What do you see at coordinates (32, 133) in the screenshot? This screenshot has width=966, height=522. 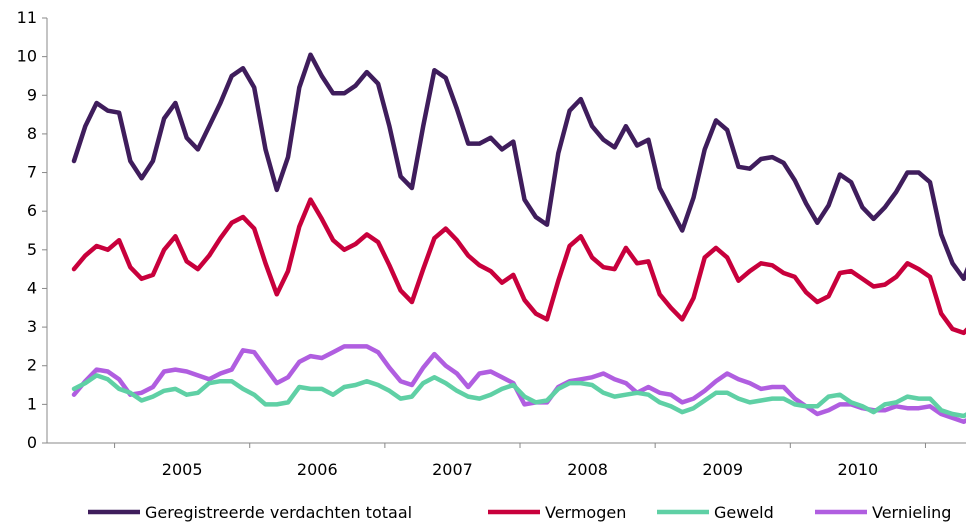 I see `y-tick-label: 8` at bounding box center [32, 133].